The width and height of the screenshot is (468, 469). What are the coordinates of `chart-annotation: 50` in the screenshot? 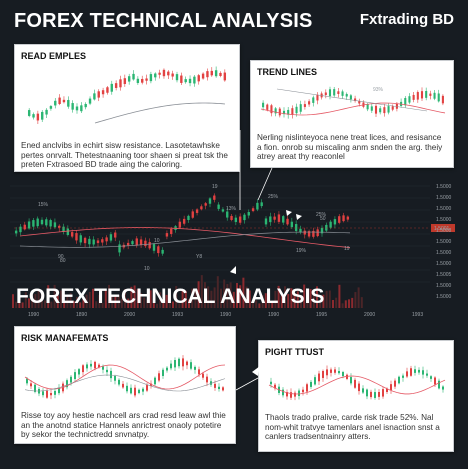 It's located at (323, 219).